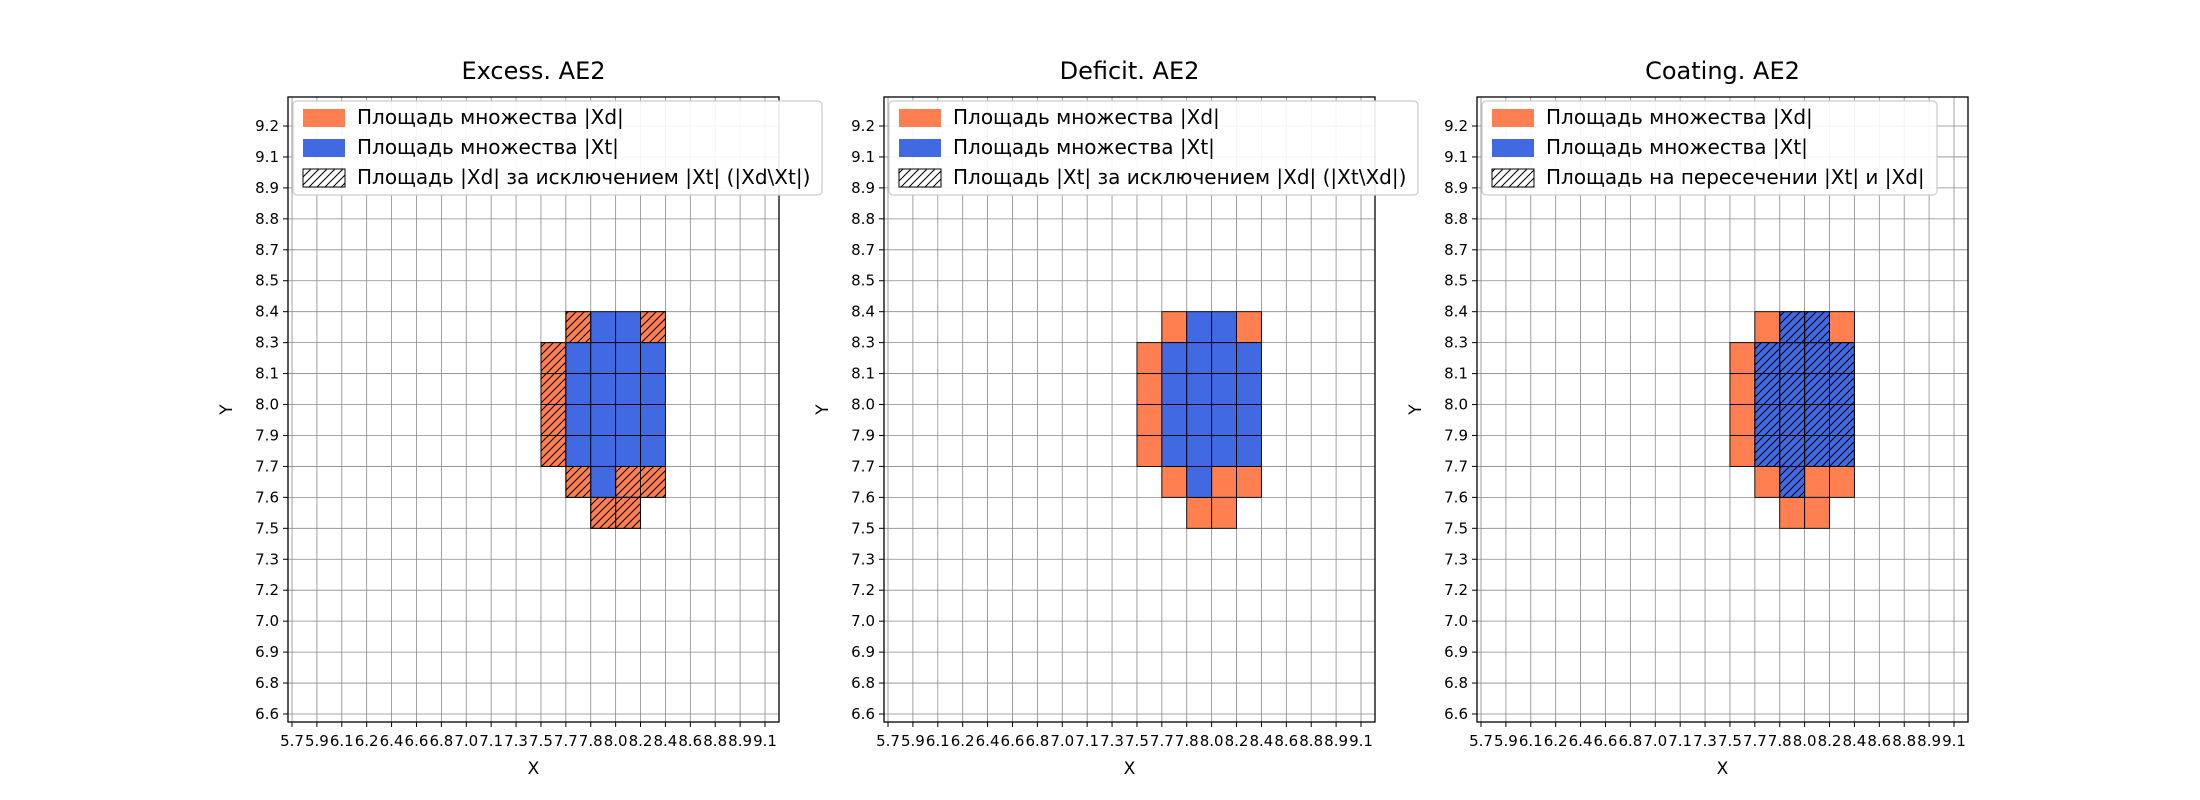 The width and height of the screenshot is (2200, 800). What do you see at coordinates (267, 528) in the screenshot?
I see `y-tick-label: 7.5` at bounding box center [267, 528].